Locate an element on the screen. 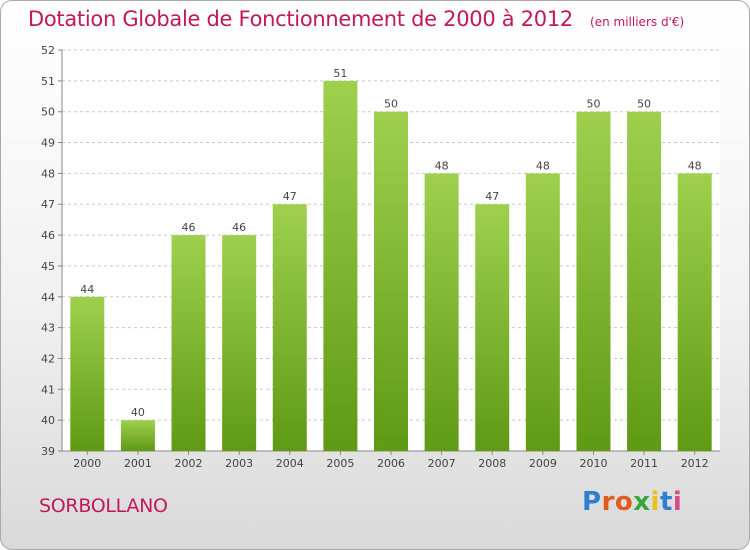 This screenshot has width=750, height=550. y-tick-label: 51 is located at coordinates (48, 81).